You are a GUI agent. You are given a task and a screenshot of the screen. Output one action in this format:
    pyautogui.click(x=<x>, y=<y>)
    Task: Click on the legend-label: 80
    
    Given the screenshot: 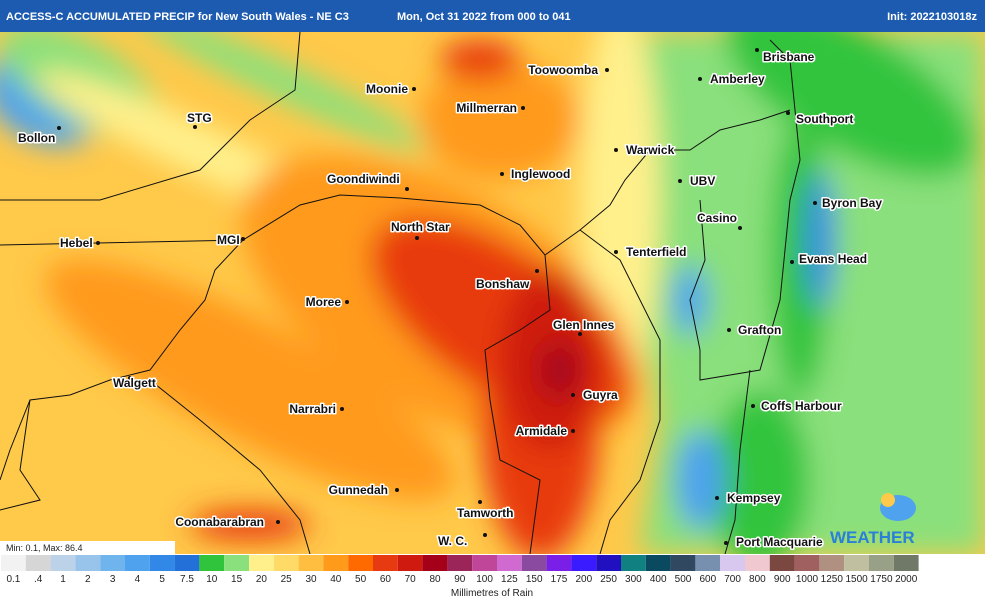 What is the action you would take?
    pyautogui.click(x=435, y=579)
    